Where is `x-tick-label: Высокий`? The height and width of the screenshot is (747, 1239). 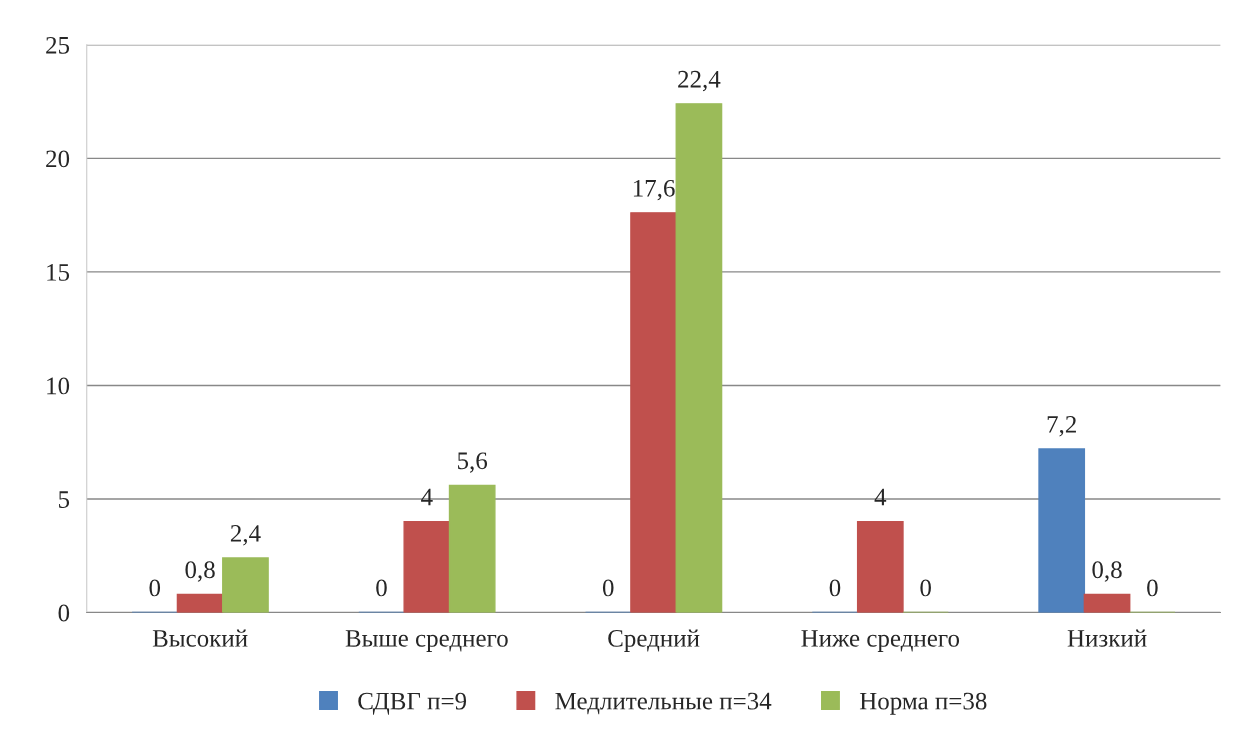
x-tick-label: Высокий is located at coordinates (200, 638).